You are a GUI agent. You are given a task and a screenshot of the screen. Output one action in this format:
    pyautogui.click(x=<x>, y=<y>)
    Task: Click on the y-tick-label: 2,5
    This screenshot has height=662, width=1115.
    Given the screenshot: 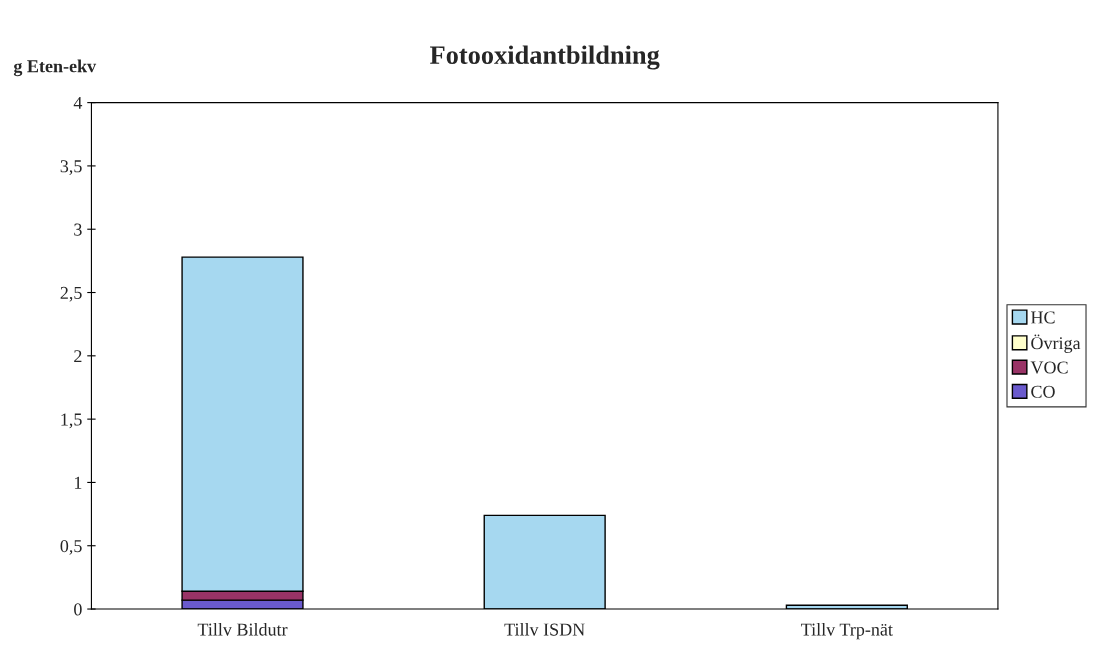 What is the action you would take?
    pyautogui.click(x=71, y=294)
    